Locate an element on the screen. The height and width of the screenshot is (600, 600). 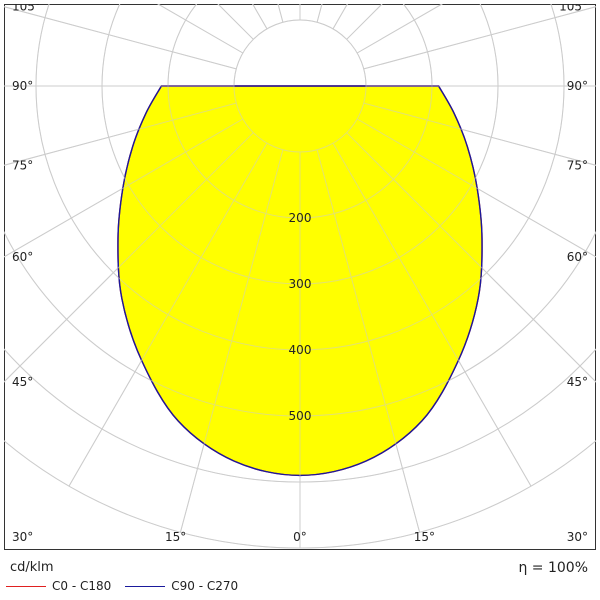
radial-tick-200: 200 is located at coordinates (300, 218).